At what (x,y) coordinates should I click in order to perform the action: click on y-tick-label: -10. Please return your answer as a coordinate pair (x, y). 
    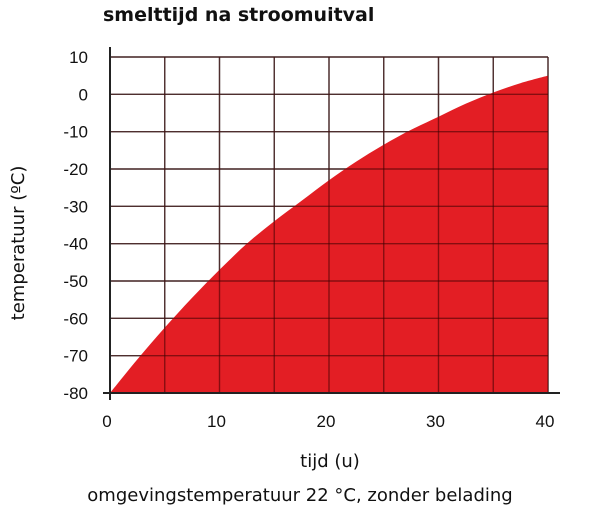
    Looking at the image, I should click on (75, 132).